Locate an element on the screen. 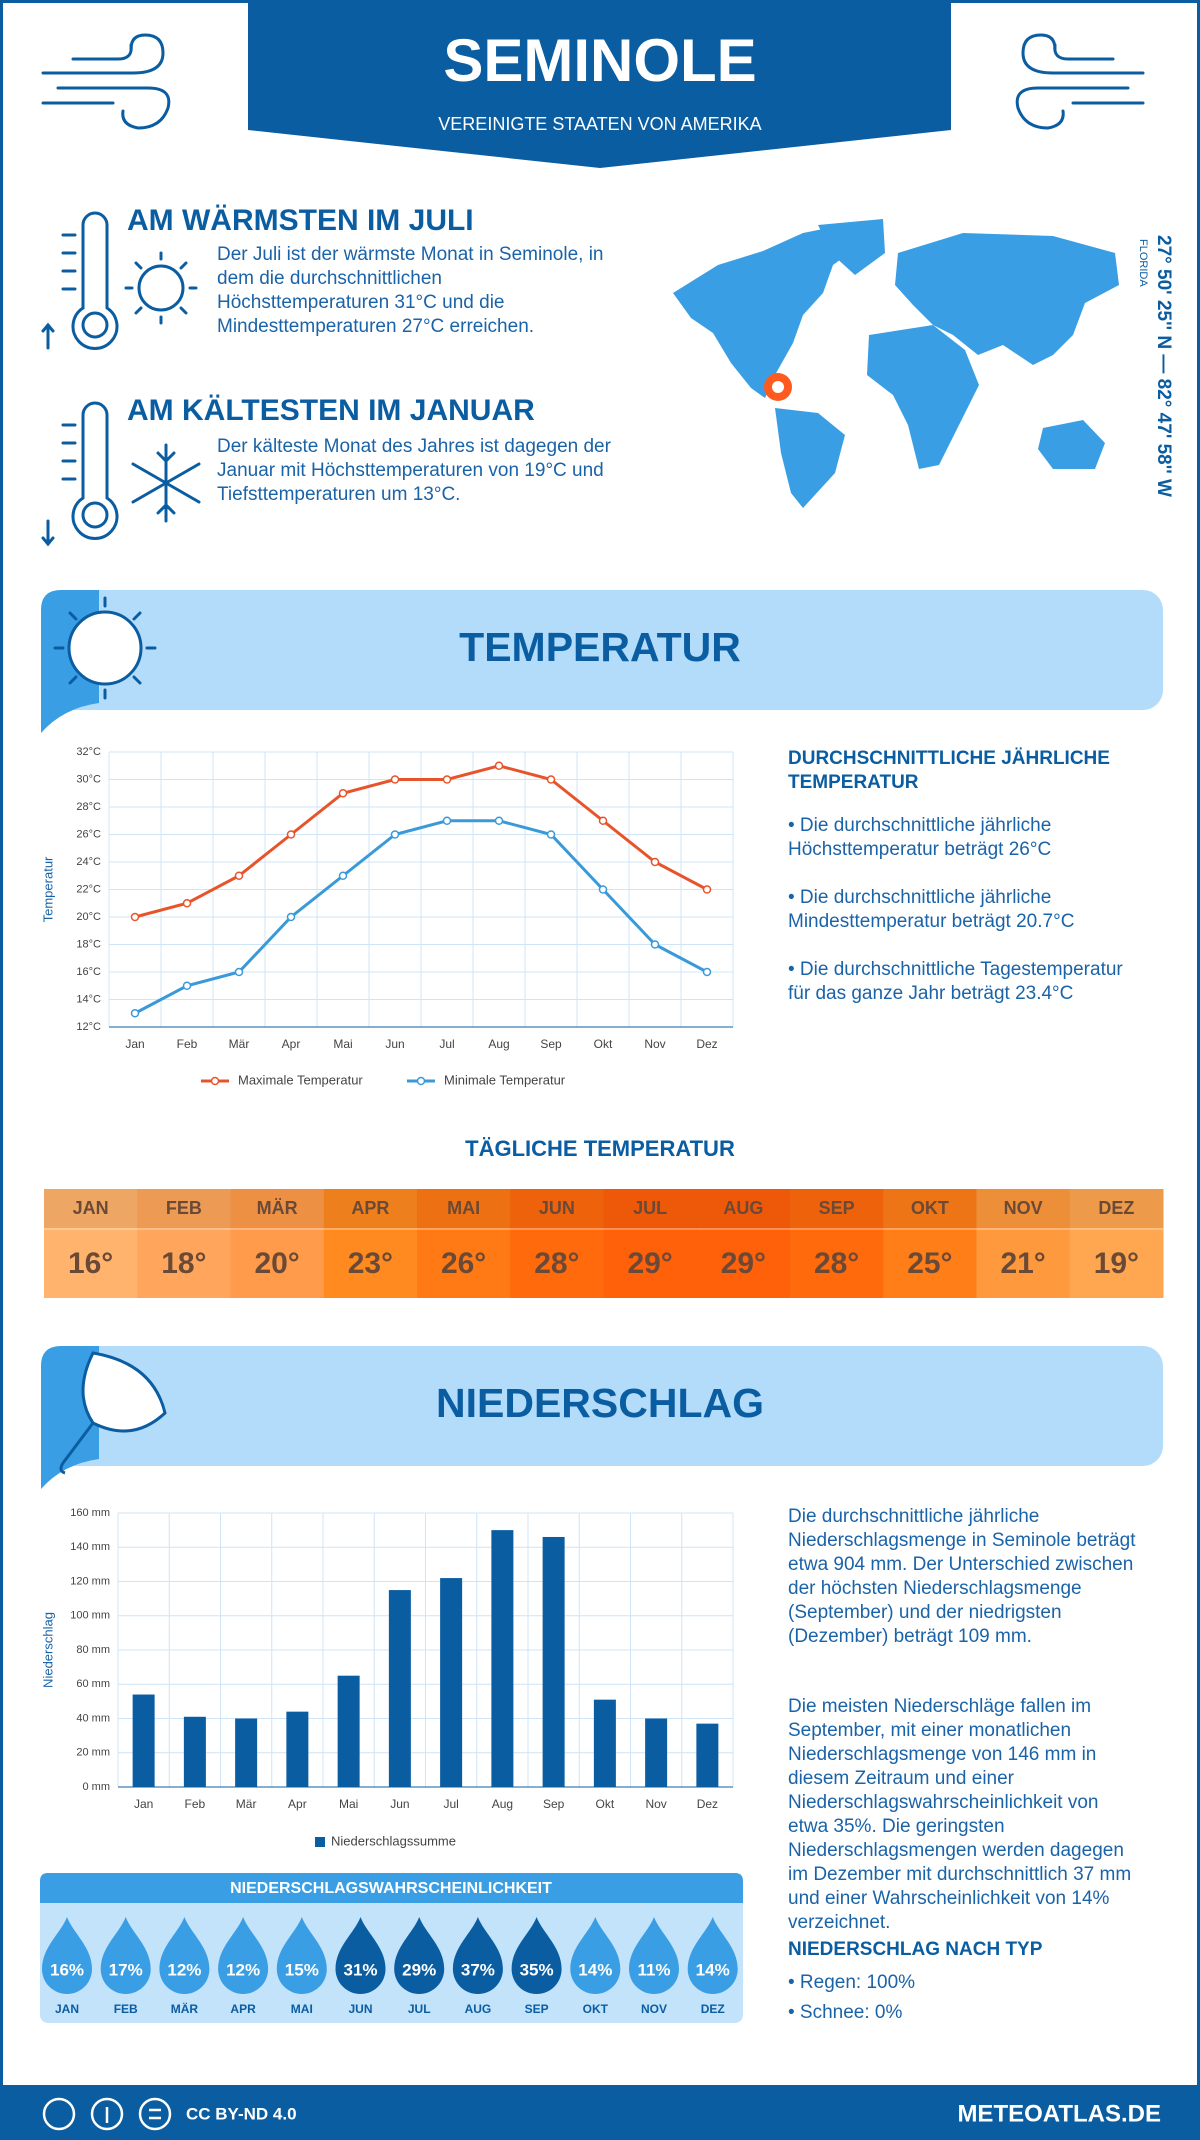 This screenshot has height=2140, width=1200. x-tick-label: Okt is located at coordinates (603, 1044).